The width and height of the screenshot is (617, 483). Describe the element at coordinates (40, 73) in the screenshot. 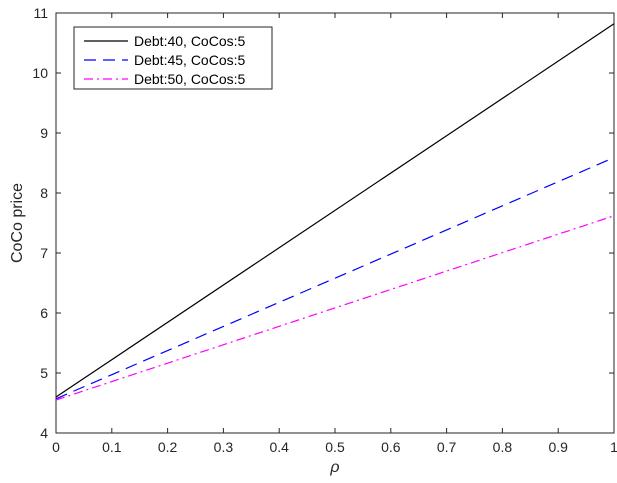

I see `y-tick-label: 10` at that location.